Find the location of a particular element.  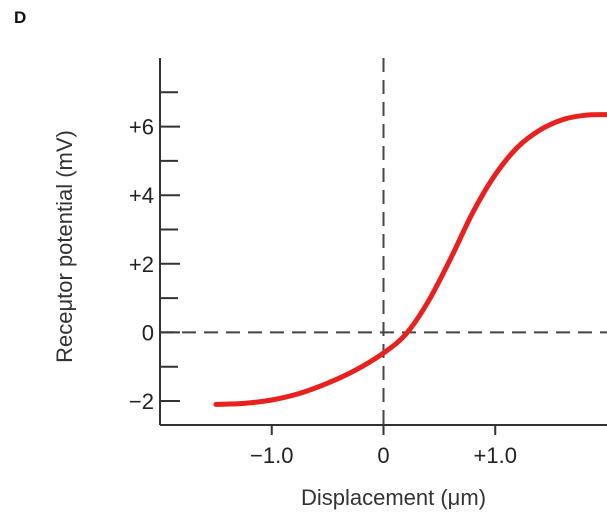

y-tick-label: +4 is located at coordinates (141, 195).